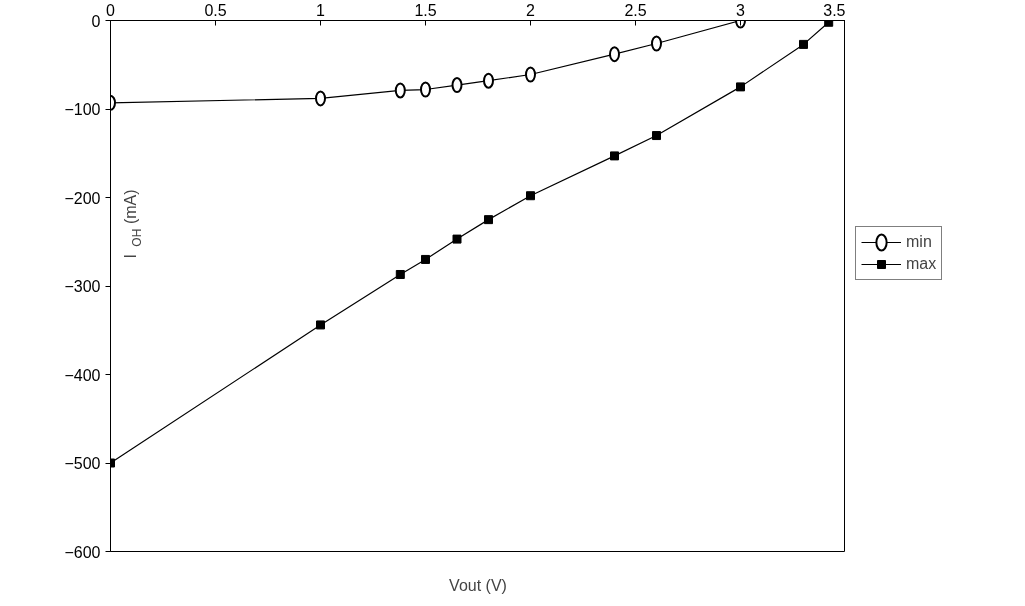  Describe the element at coordinates (82, 286) in the screenshot. I see `y-tick-label: −300` at that location.